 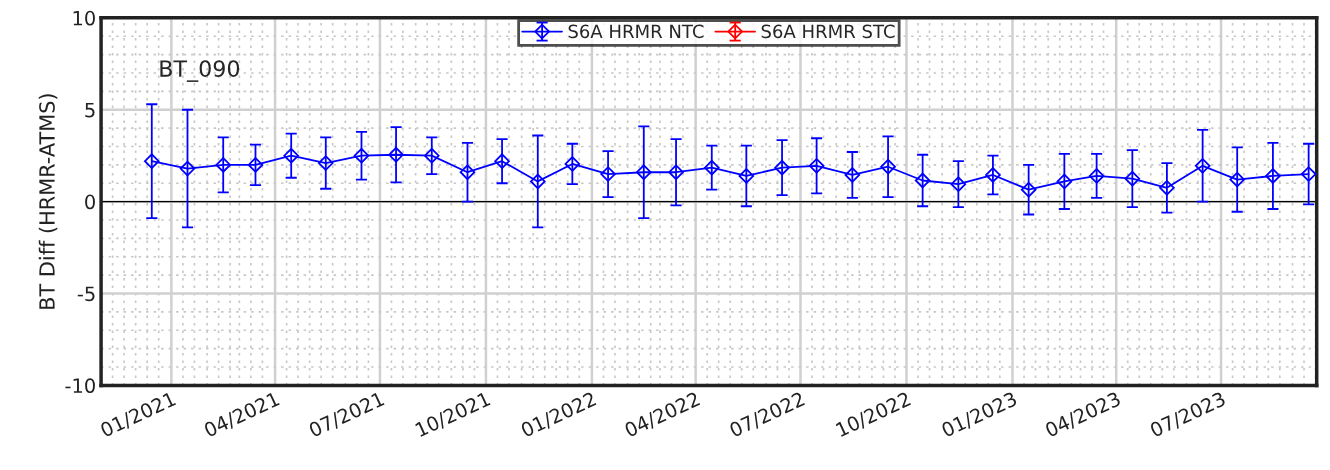 What do you see at coordinates (828, 31) in the screenshot?
I see `legend-label: S6A HRMR STC` at bounding box center [828, 31].